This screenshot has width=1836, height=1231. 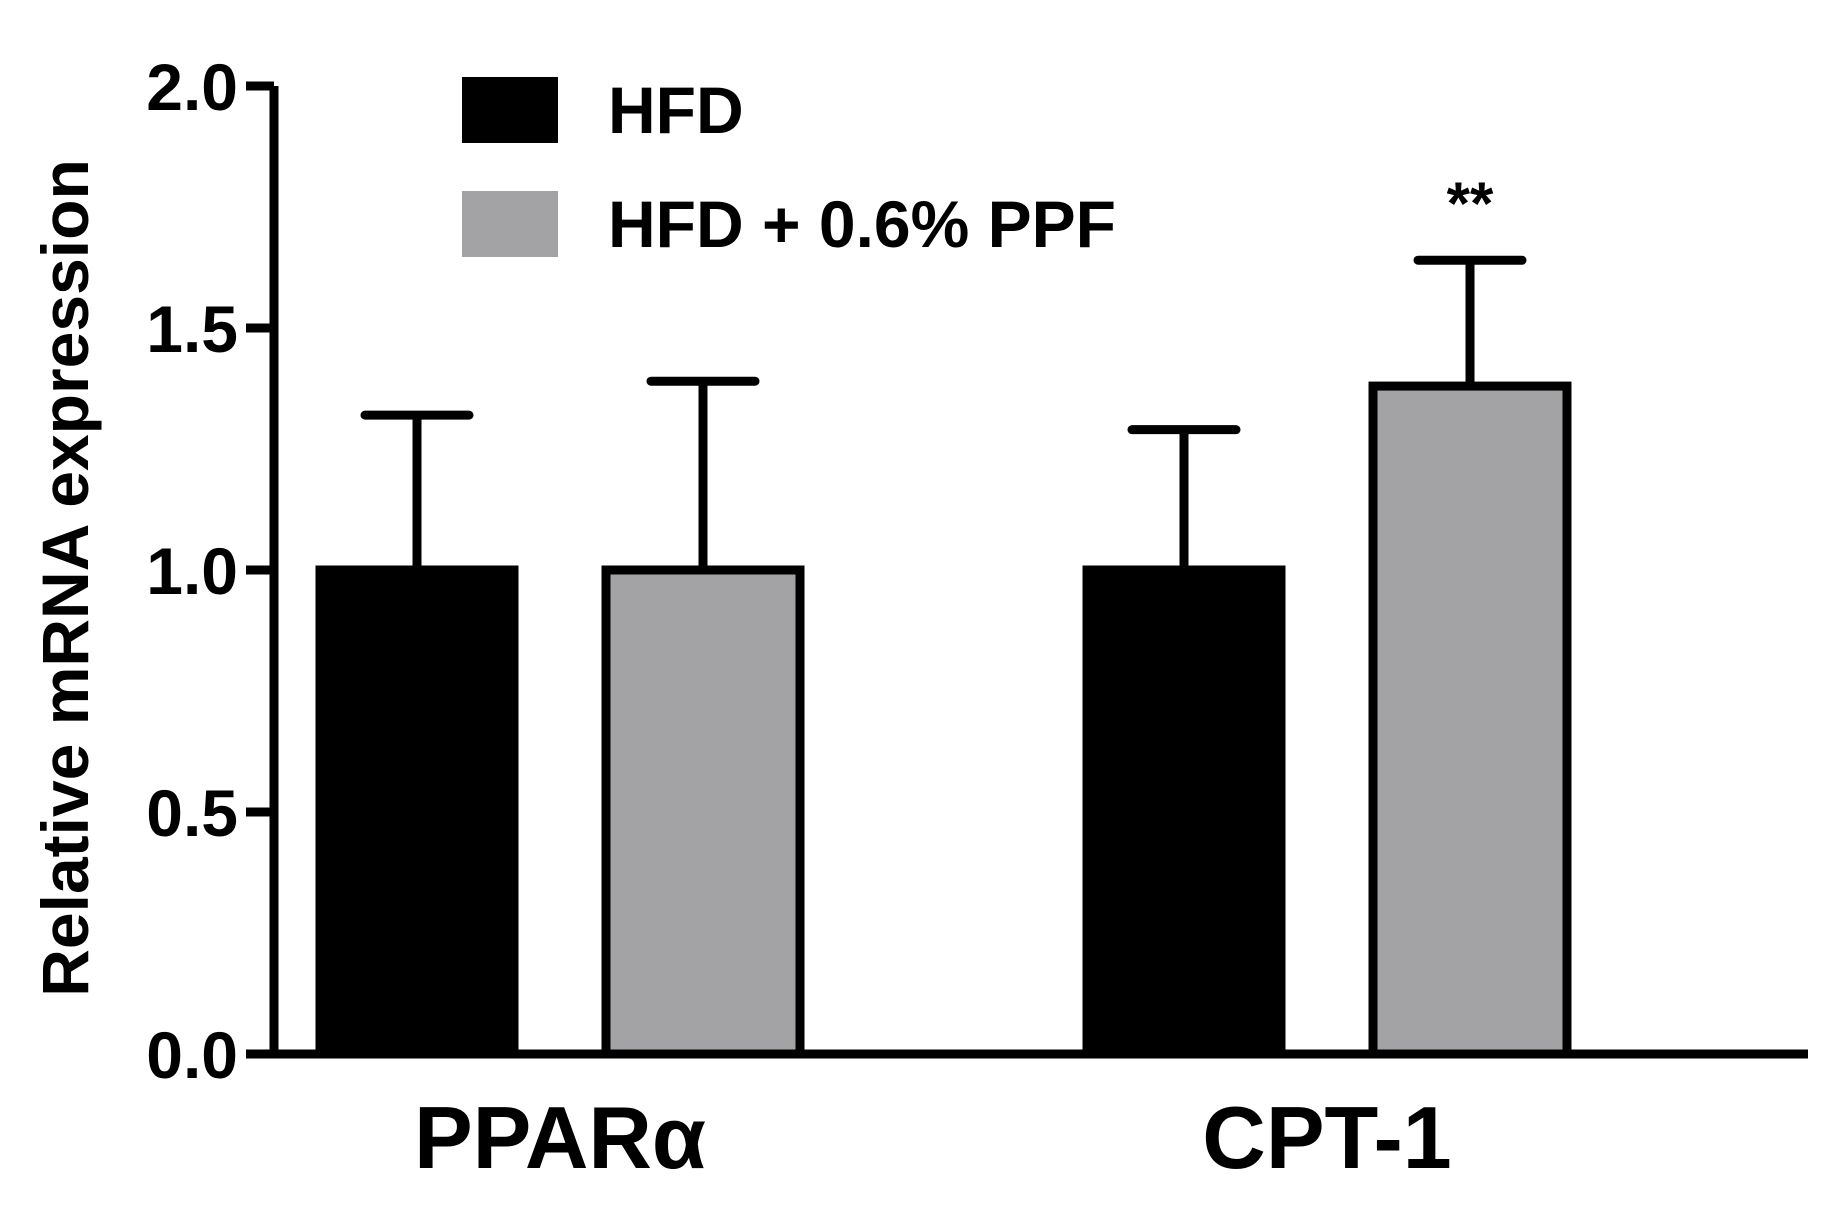 What do you see at coordinates (676, 110) in the screenshot?
I see `legend-label: HFD` at bounding box center [676, 110].